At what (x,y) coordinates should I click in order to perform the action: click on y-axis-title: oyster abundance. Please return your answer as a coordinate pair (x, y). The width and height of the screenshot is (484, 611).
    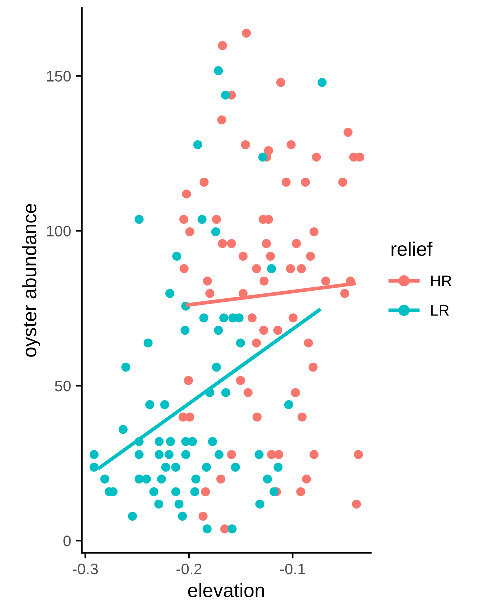
    Looking at the image, I should click on (31, 280).